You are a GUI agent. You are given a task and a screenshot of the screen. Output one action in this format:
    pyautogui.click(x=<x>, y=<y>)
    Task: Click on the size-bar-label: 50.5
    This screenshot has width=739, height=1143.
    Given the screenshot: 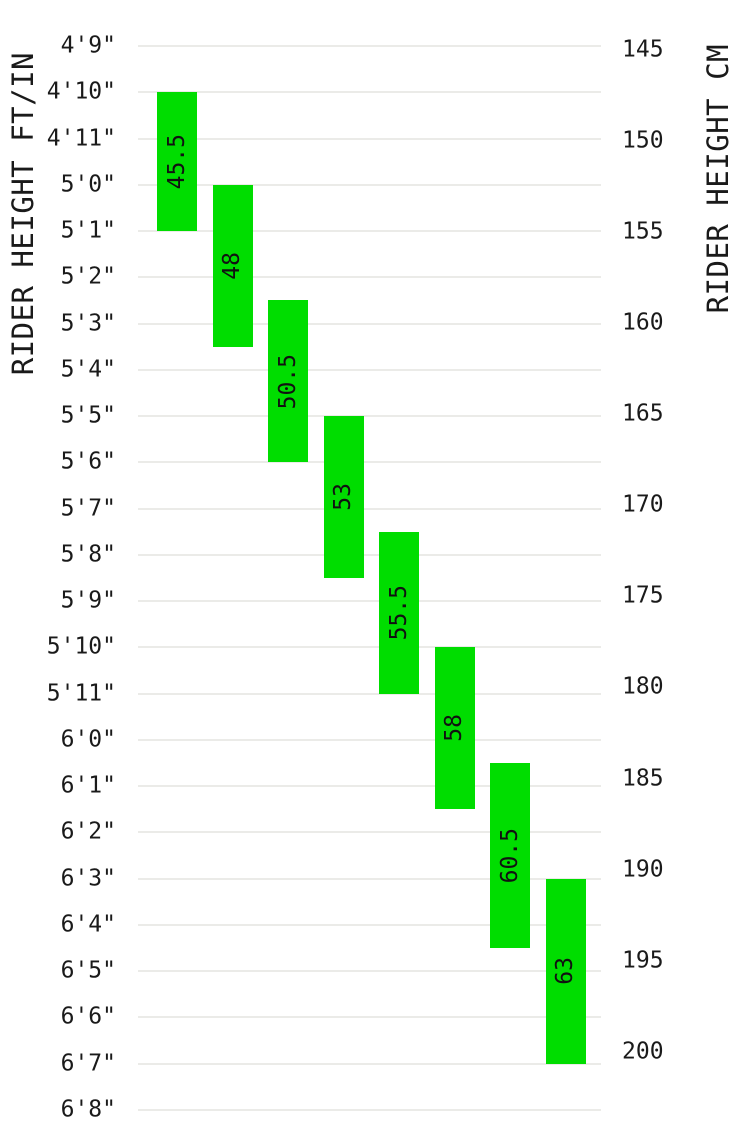 What is the action you would take?
    pyautogui.click(x=287, y=381)
    